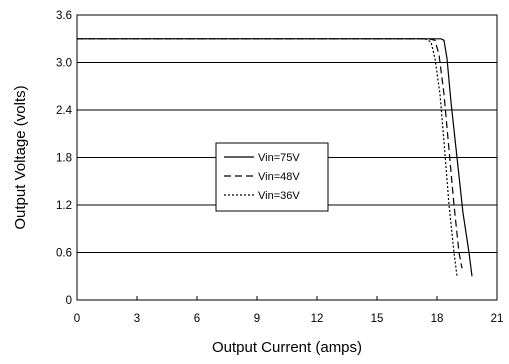 The height and width of the screenshot is (364, 509). I want to click on x-tick-label: 9, so click(257, 319).